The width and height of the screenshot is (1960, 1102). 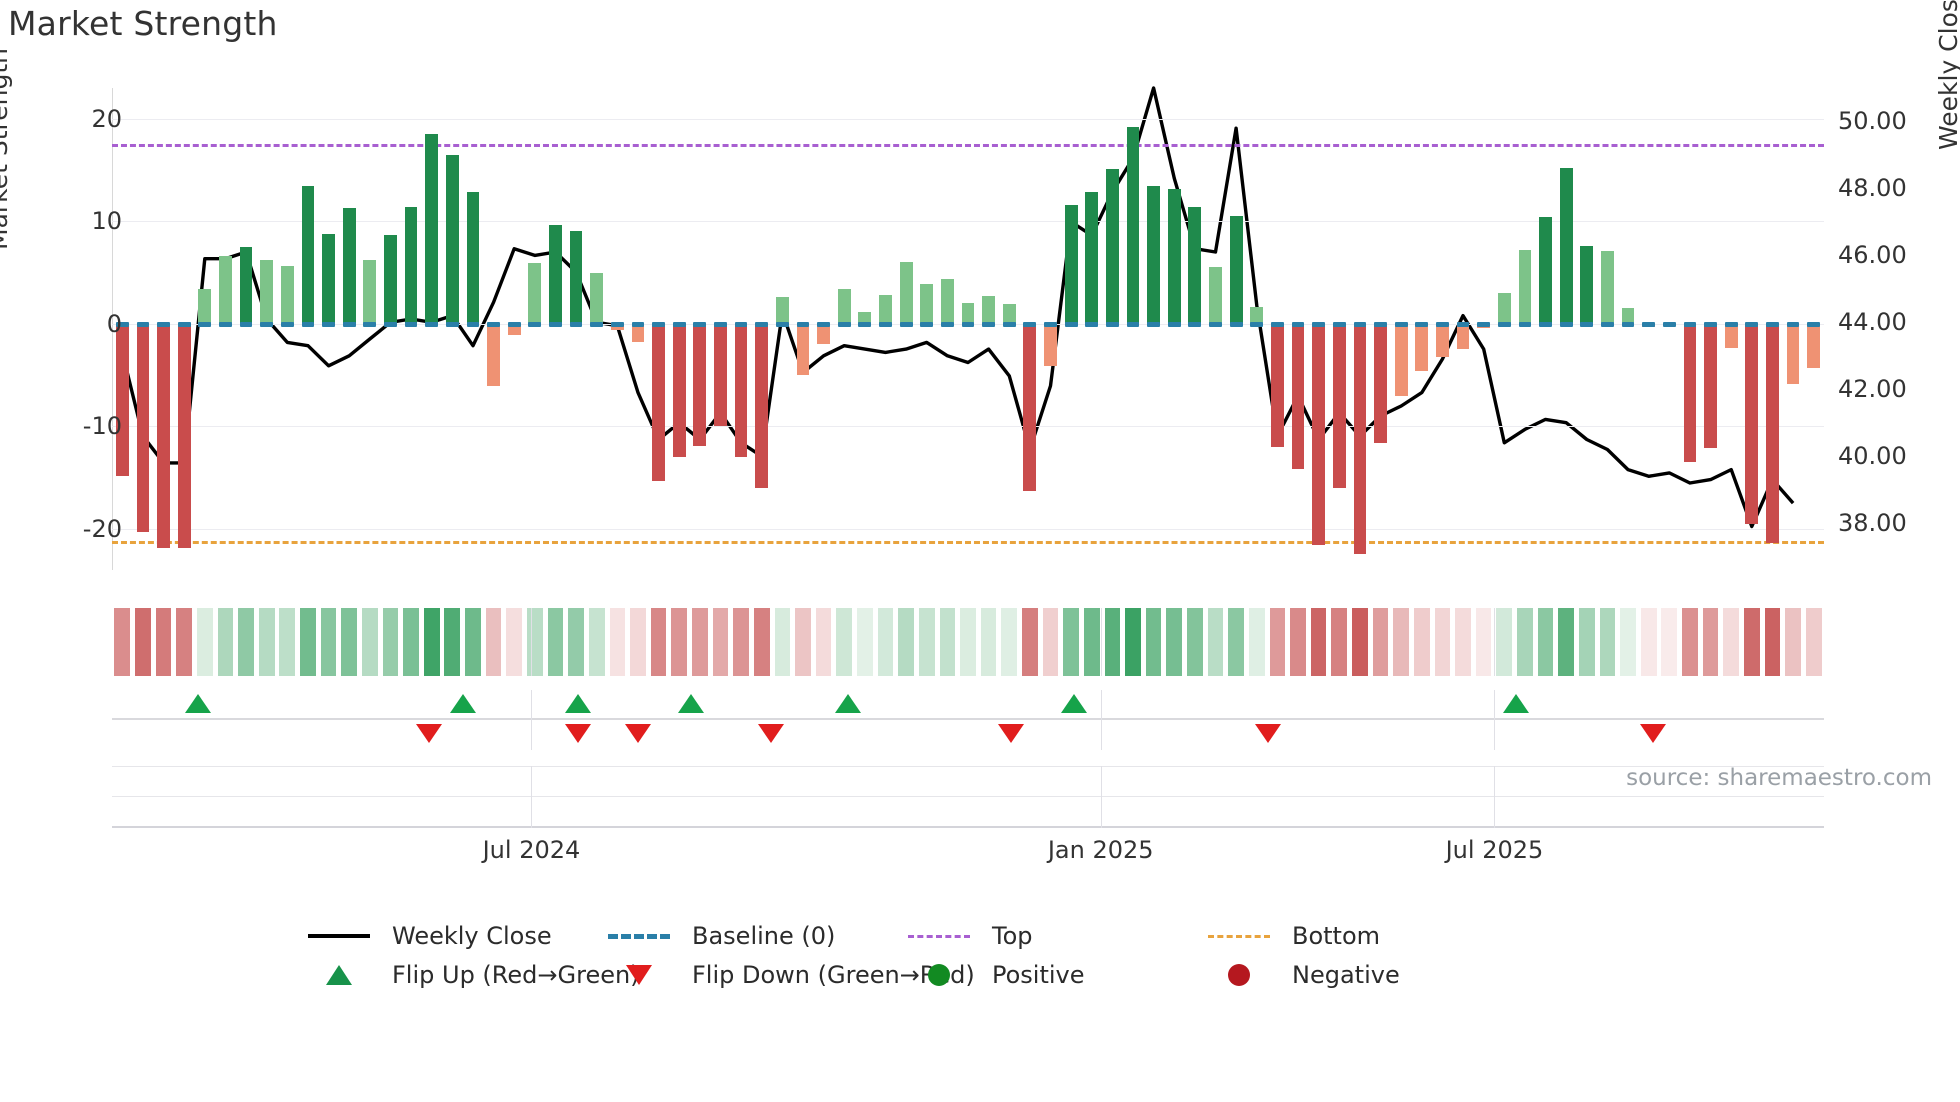 What do you see at coordinates (339, 975) in the screenshot?
I see `flip-up-icon` at bounding box center [339, 975].